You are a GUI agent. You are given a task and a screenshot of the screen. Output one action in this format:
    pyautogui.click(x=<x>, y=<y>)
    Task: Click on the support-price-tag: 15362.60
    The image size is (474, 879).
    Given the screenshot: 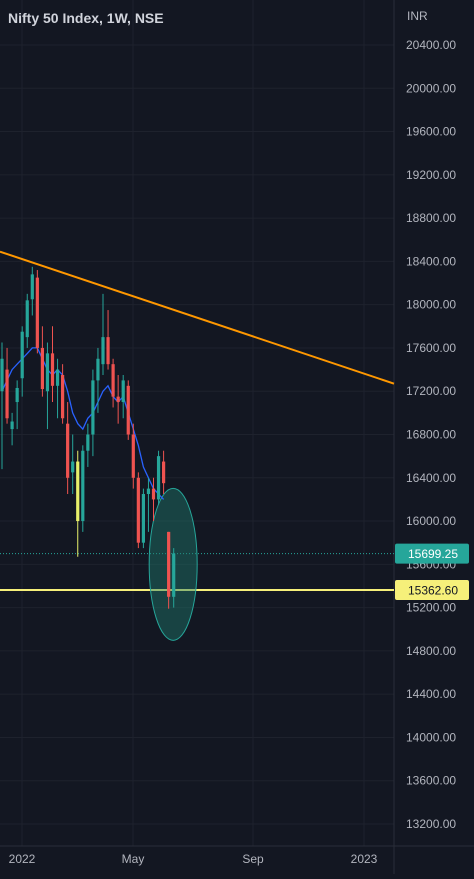 What is the action you would take?
    pyautogui.click(x=433, y=591)
    